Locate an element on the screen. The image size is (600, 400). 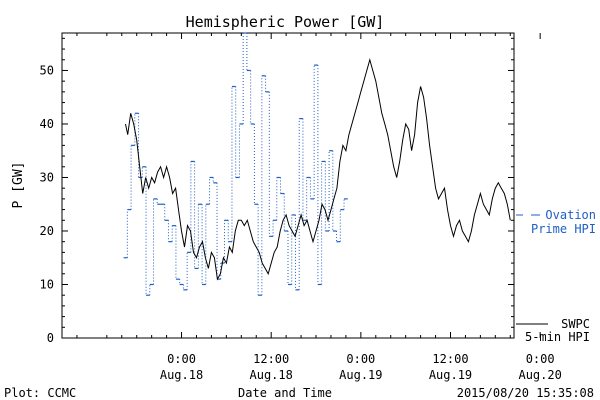
y-tick-label: 10 is located at coordinates (47, 284).